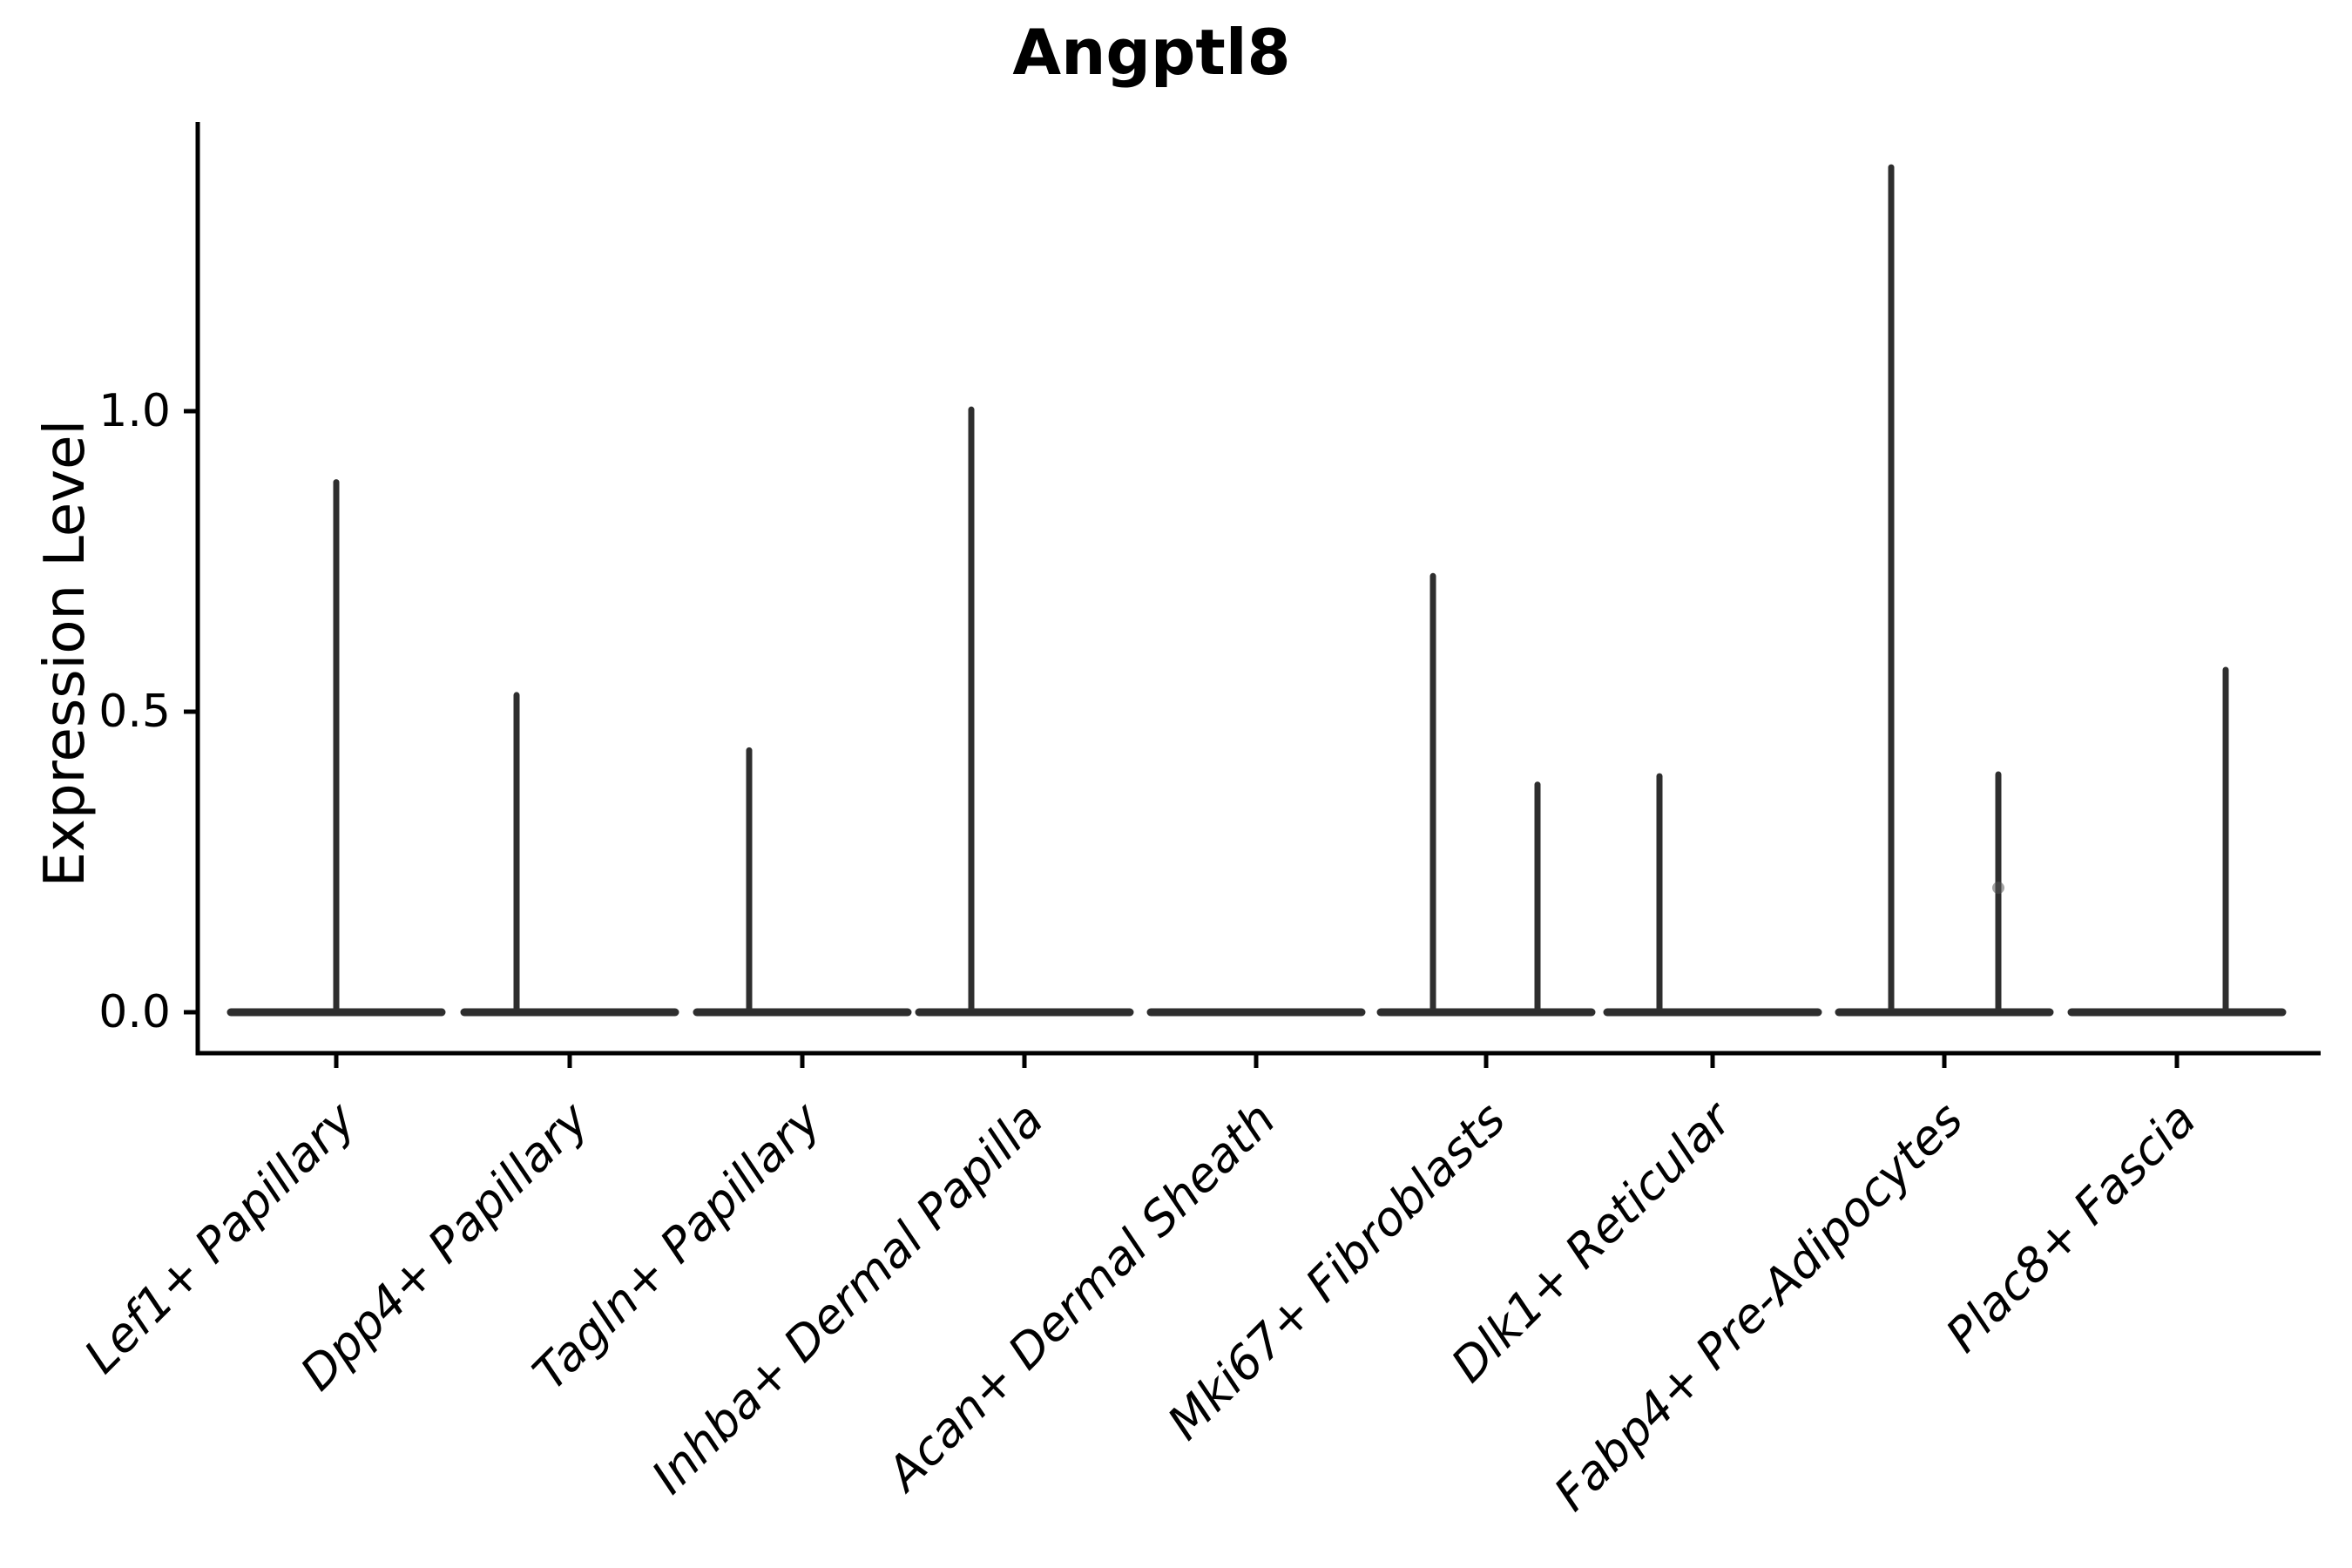 The width and height of the screenshot is (2352, 1568). I want to click on expression-point, so click(1998, 889).